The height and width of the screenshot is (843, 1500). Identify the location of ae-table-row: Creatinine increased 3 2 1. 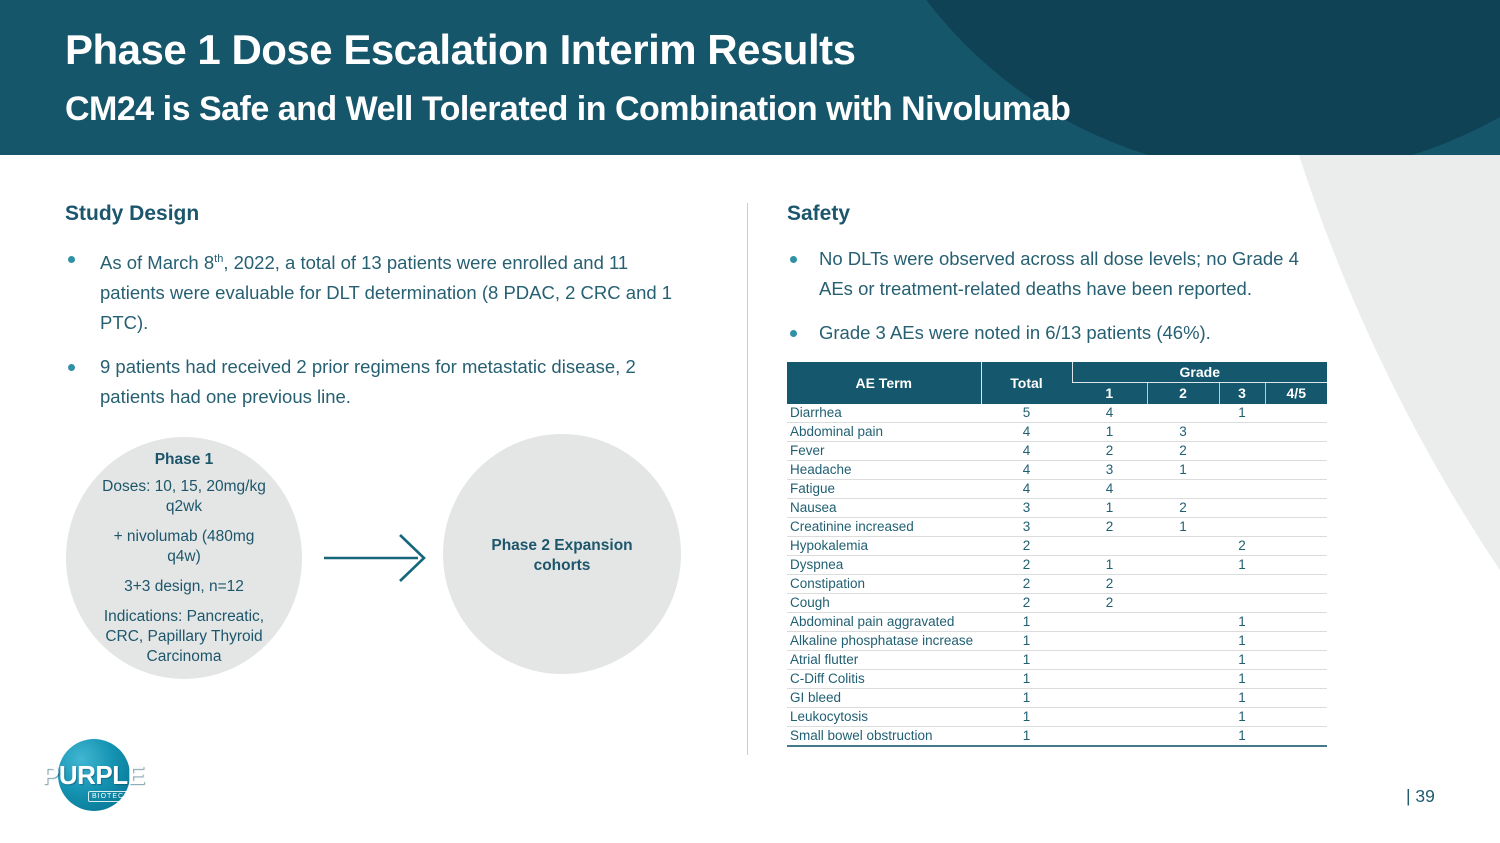
(1057, 527).